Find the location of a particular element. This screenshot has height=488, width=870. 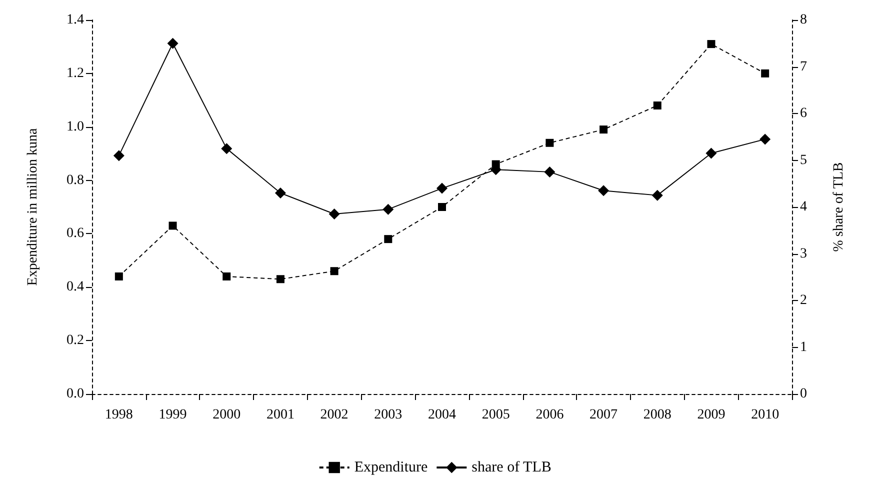

y2-tick-label: 4 is located at coordinates (803, 207).